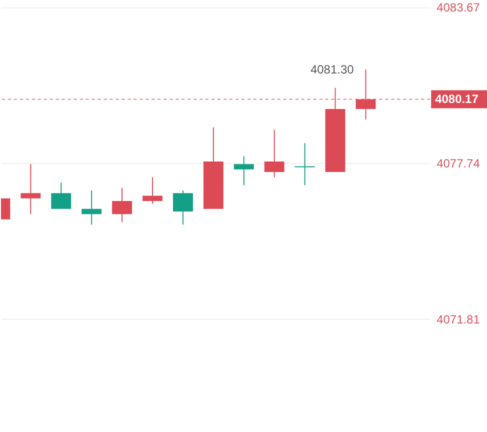  What do you see at coordinates (458, 319) in the screenshot?
I see `y-tick-label: 4071.81` at bounding box center [458, 319].